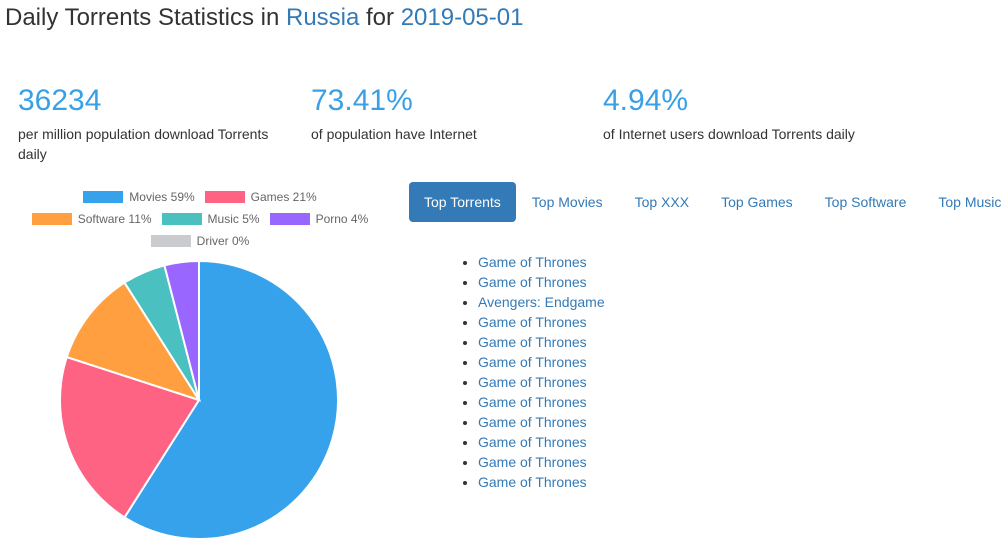 This screenshot has width=1006, height=545. Describe the element at coordinates (130, 437) in the screenshot. I see `pie-slice-games` at that location.